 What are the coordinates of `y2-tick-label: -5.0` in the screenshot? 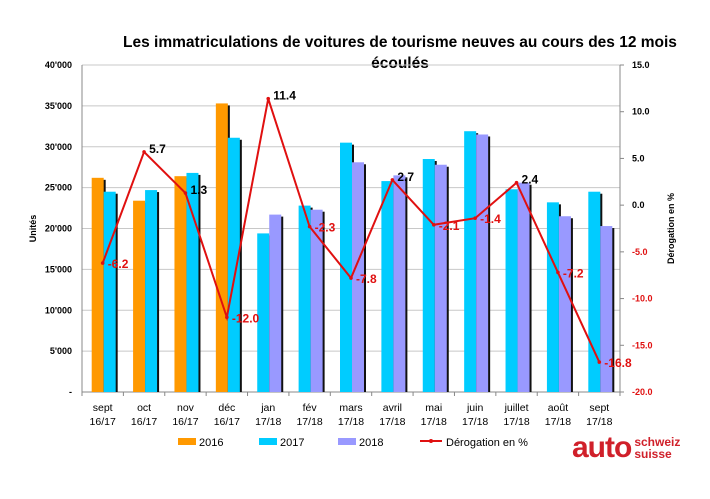 It's located at (640, 252).